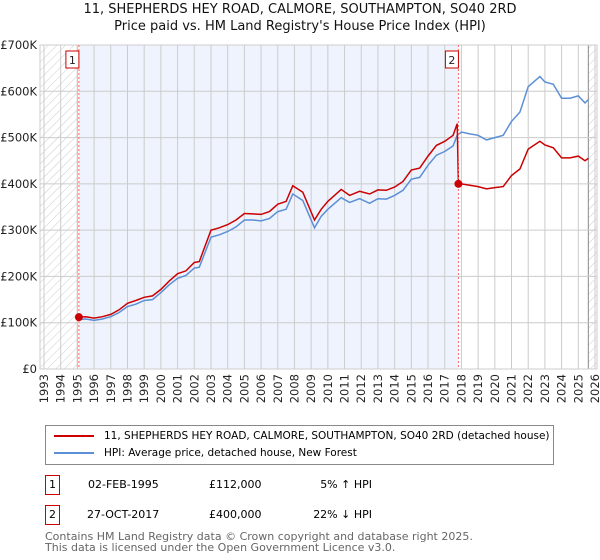 The image size is (600, 560). What do you see at coordinates (74, 436) in the screenshot?
I see `legend-swatch-red` at bounding box center [74, 436].